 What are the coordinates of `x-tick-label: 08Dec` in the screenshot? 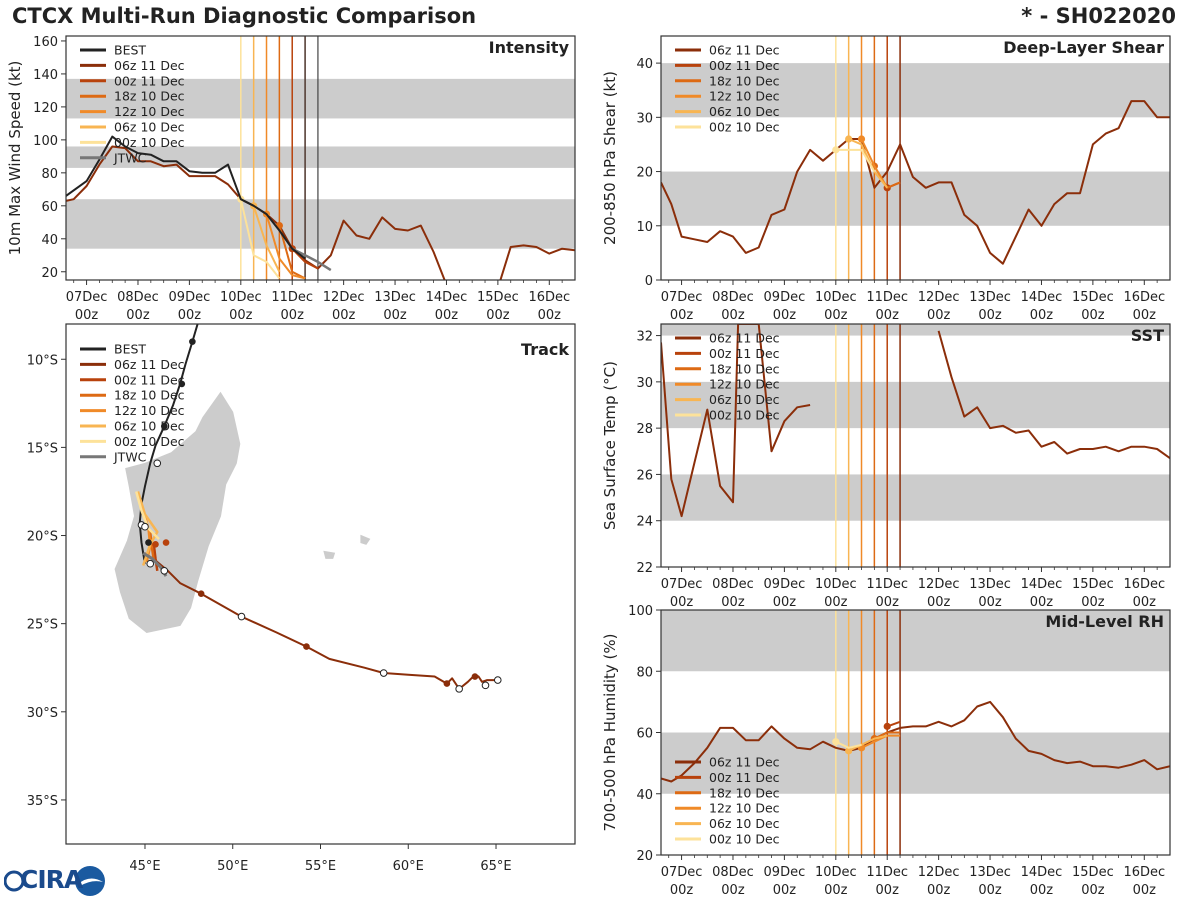 It's located at (733, 584).